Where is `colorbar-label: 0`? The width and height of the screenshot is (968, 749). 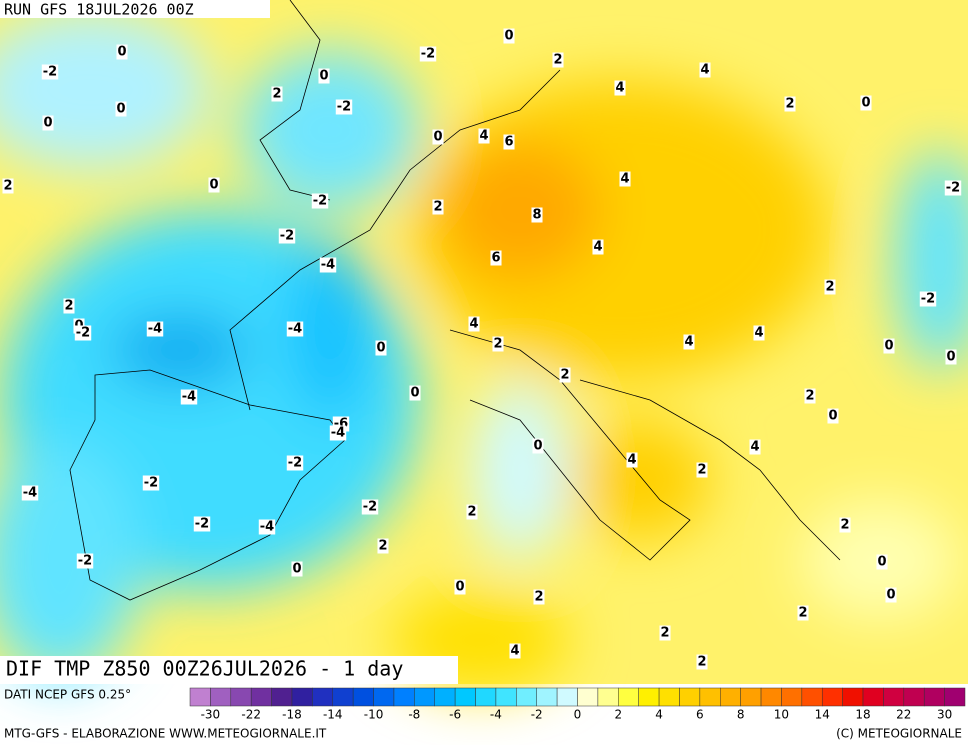
colorbar-label: 0 is located at coordinates (578, 715).